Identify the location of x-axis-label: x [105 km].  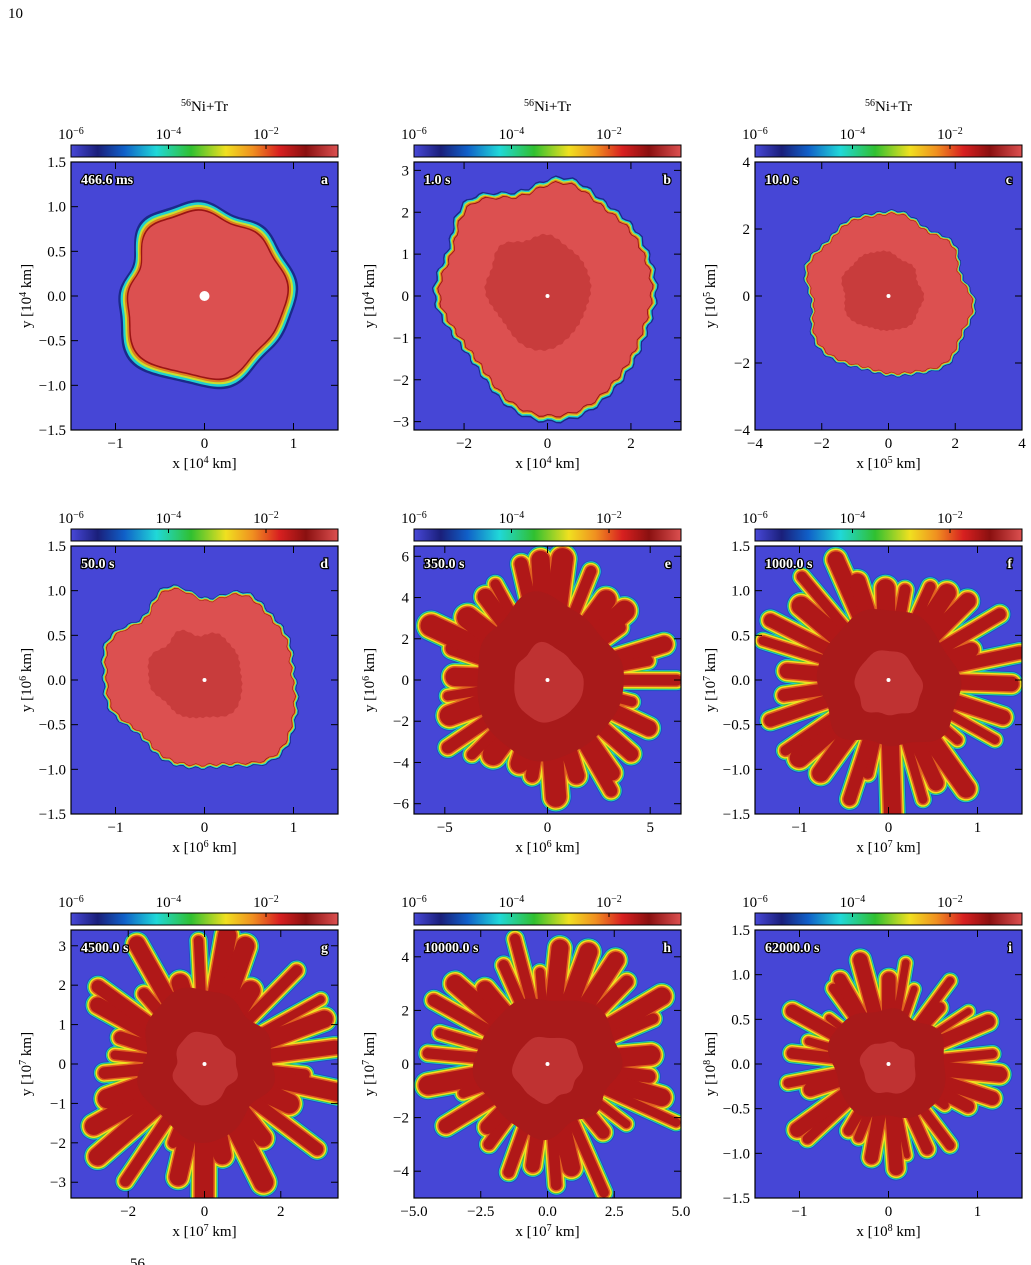
(888, 464).